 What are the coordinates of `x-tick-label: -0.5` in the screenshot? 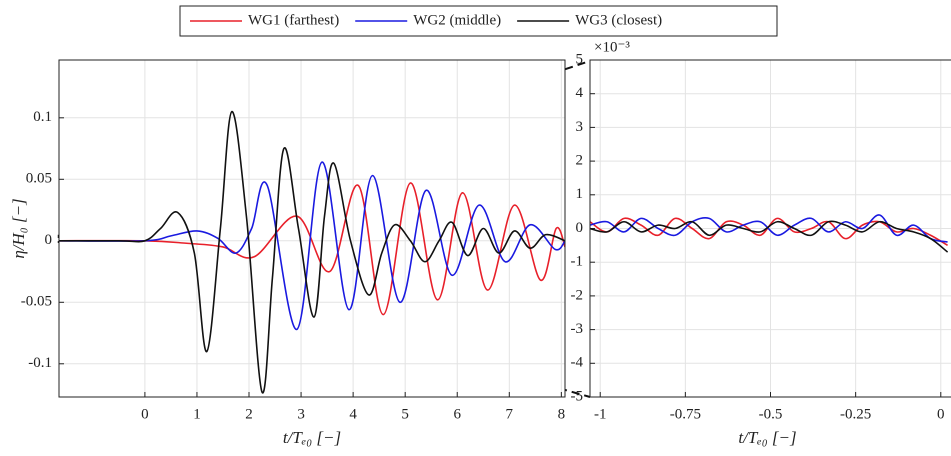 It's located at (771, 414).